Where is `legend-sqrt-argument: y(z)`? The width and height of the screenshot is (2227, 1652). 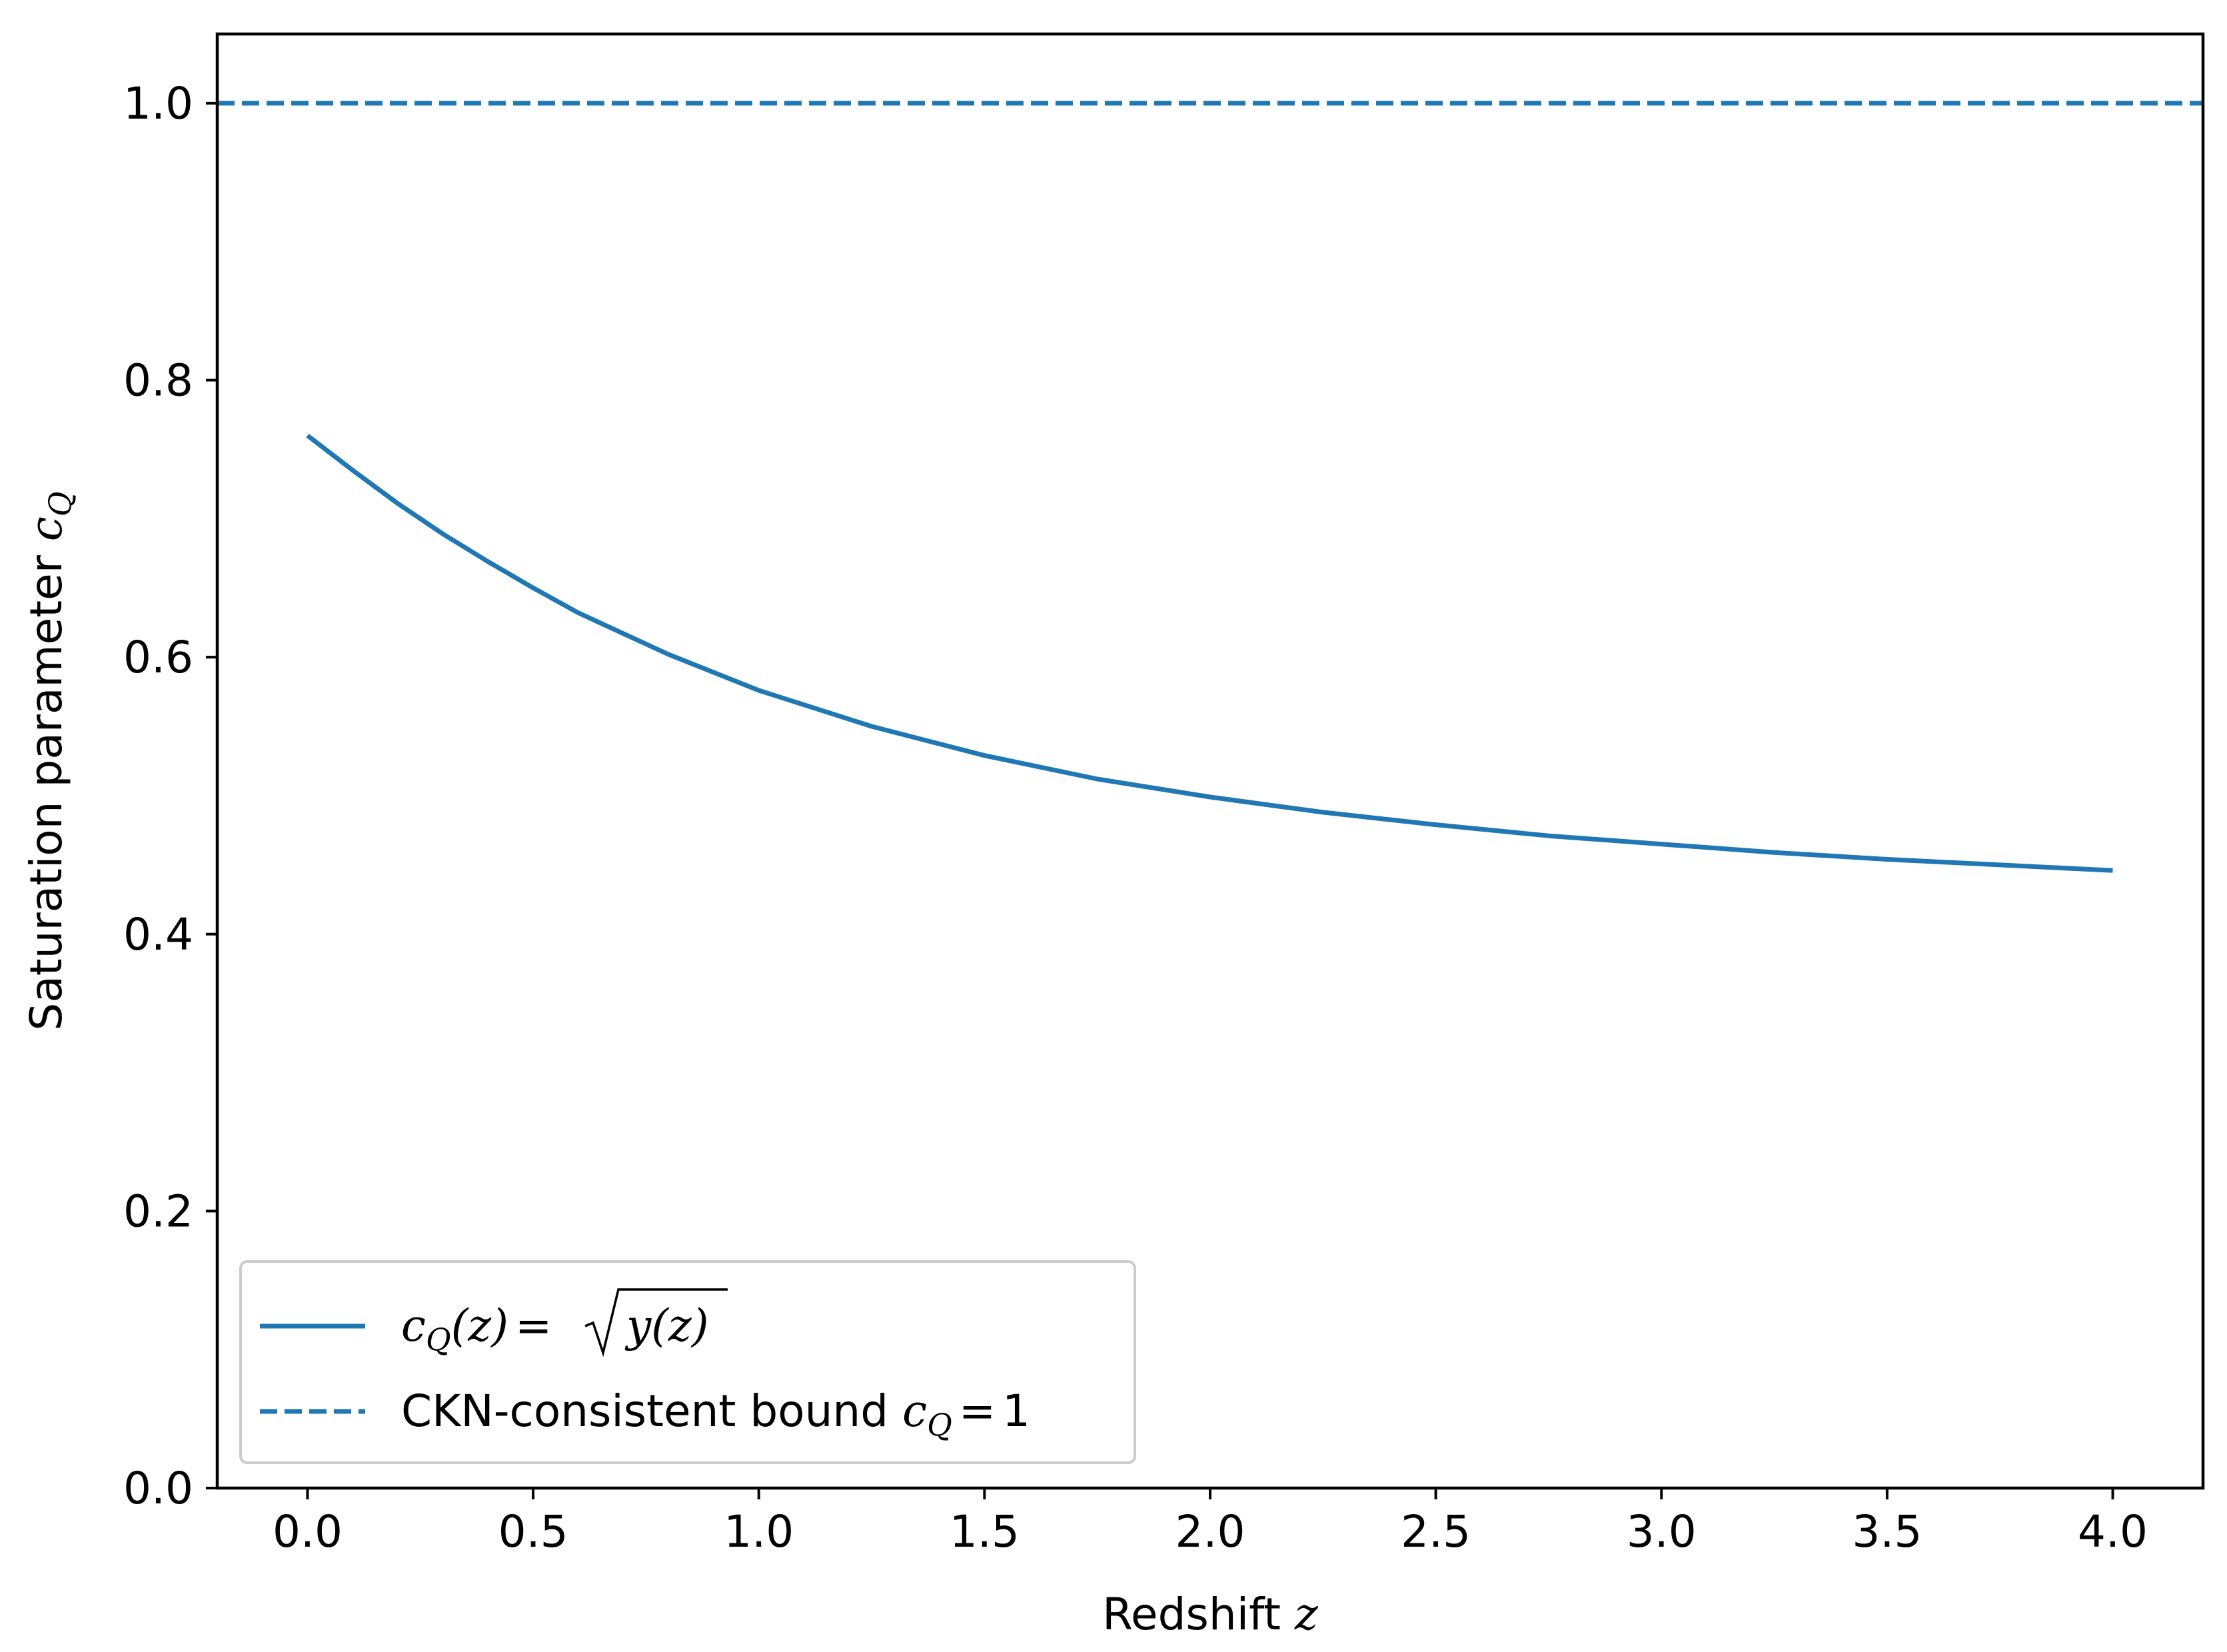
legend-sqrt-argument: y(z) is located at coordinates (666, 1325).